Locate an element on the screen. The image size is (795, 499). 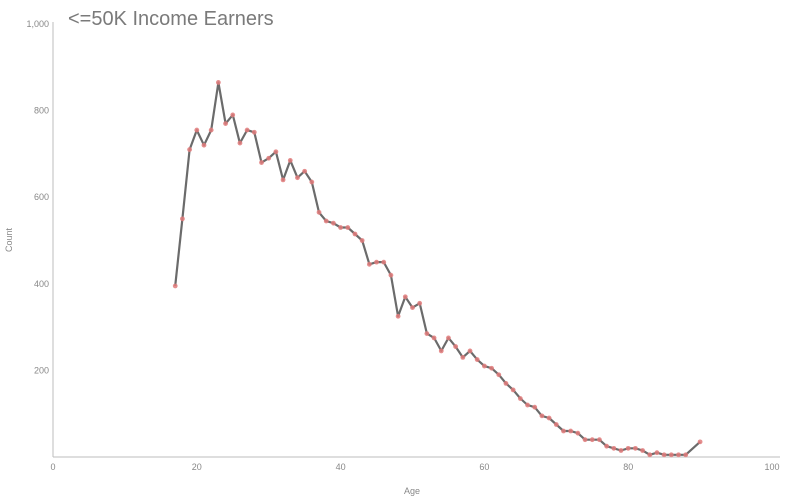
y-tick-label: 200 is located at coordinates (41, 370).